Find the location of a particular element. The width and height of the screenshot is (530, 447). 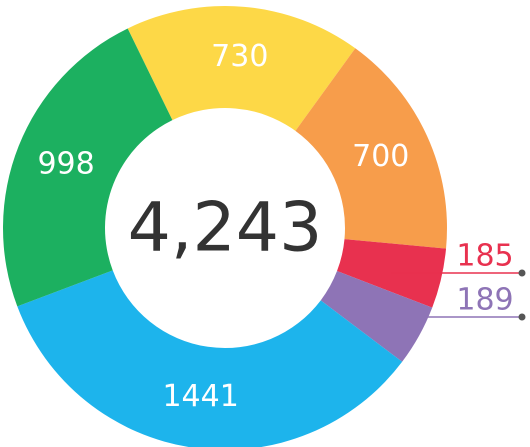

value-label: 1441 is located at coordinates (200, 396).